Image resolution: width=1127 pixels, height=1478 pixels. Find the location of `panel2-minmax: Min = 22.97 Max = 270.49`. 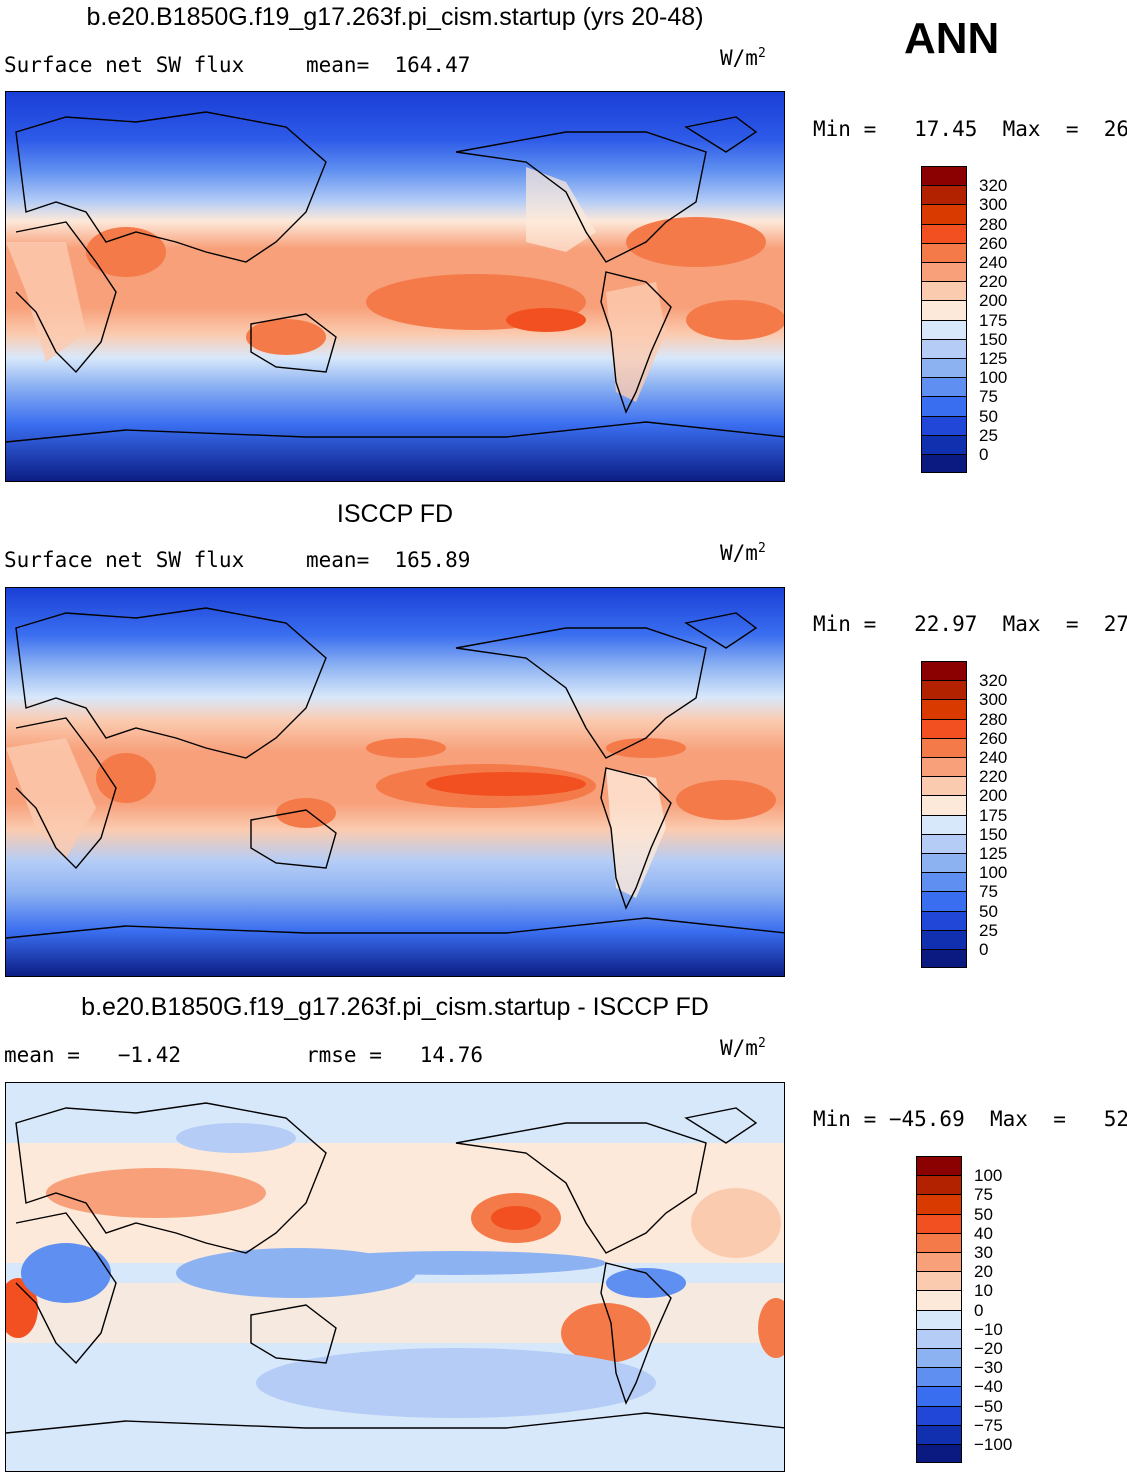

panel2-minmax: Min = 22.97 Max = 270.49 is located at coordinates (970, 624).